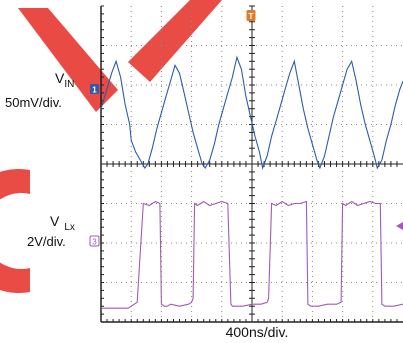 The image size is (403, 343). I want to click on vin-label: VIN, so click(64, 80).